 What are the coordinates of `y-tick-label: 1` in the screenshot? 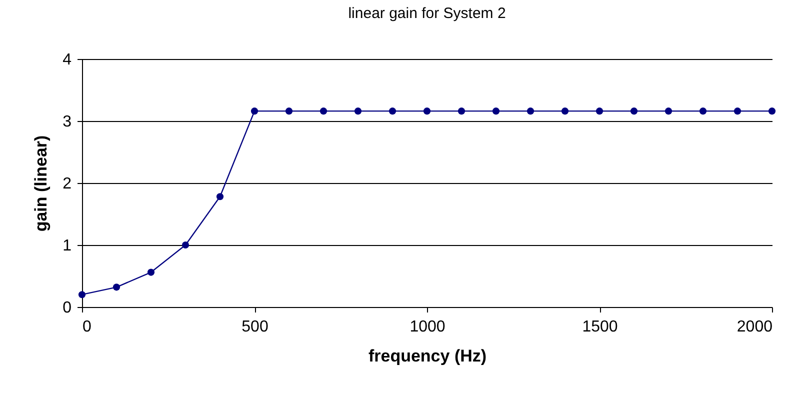 It's located at (67, 246).